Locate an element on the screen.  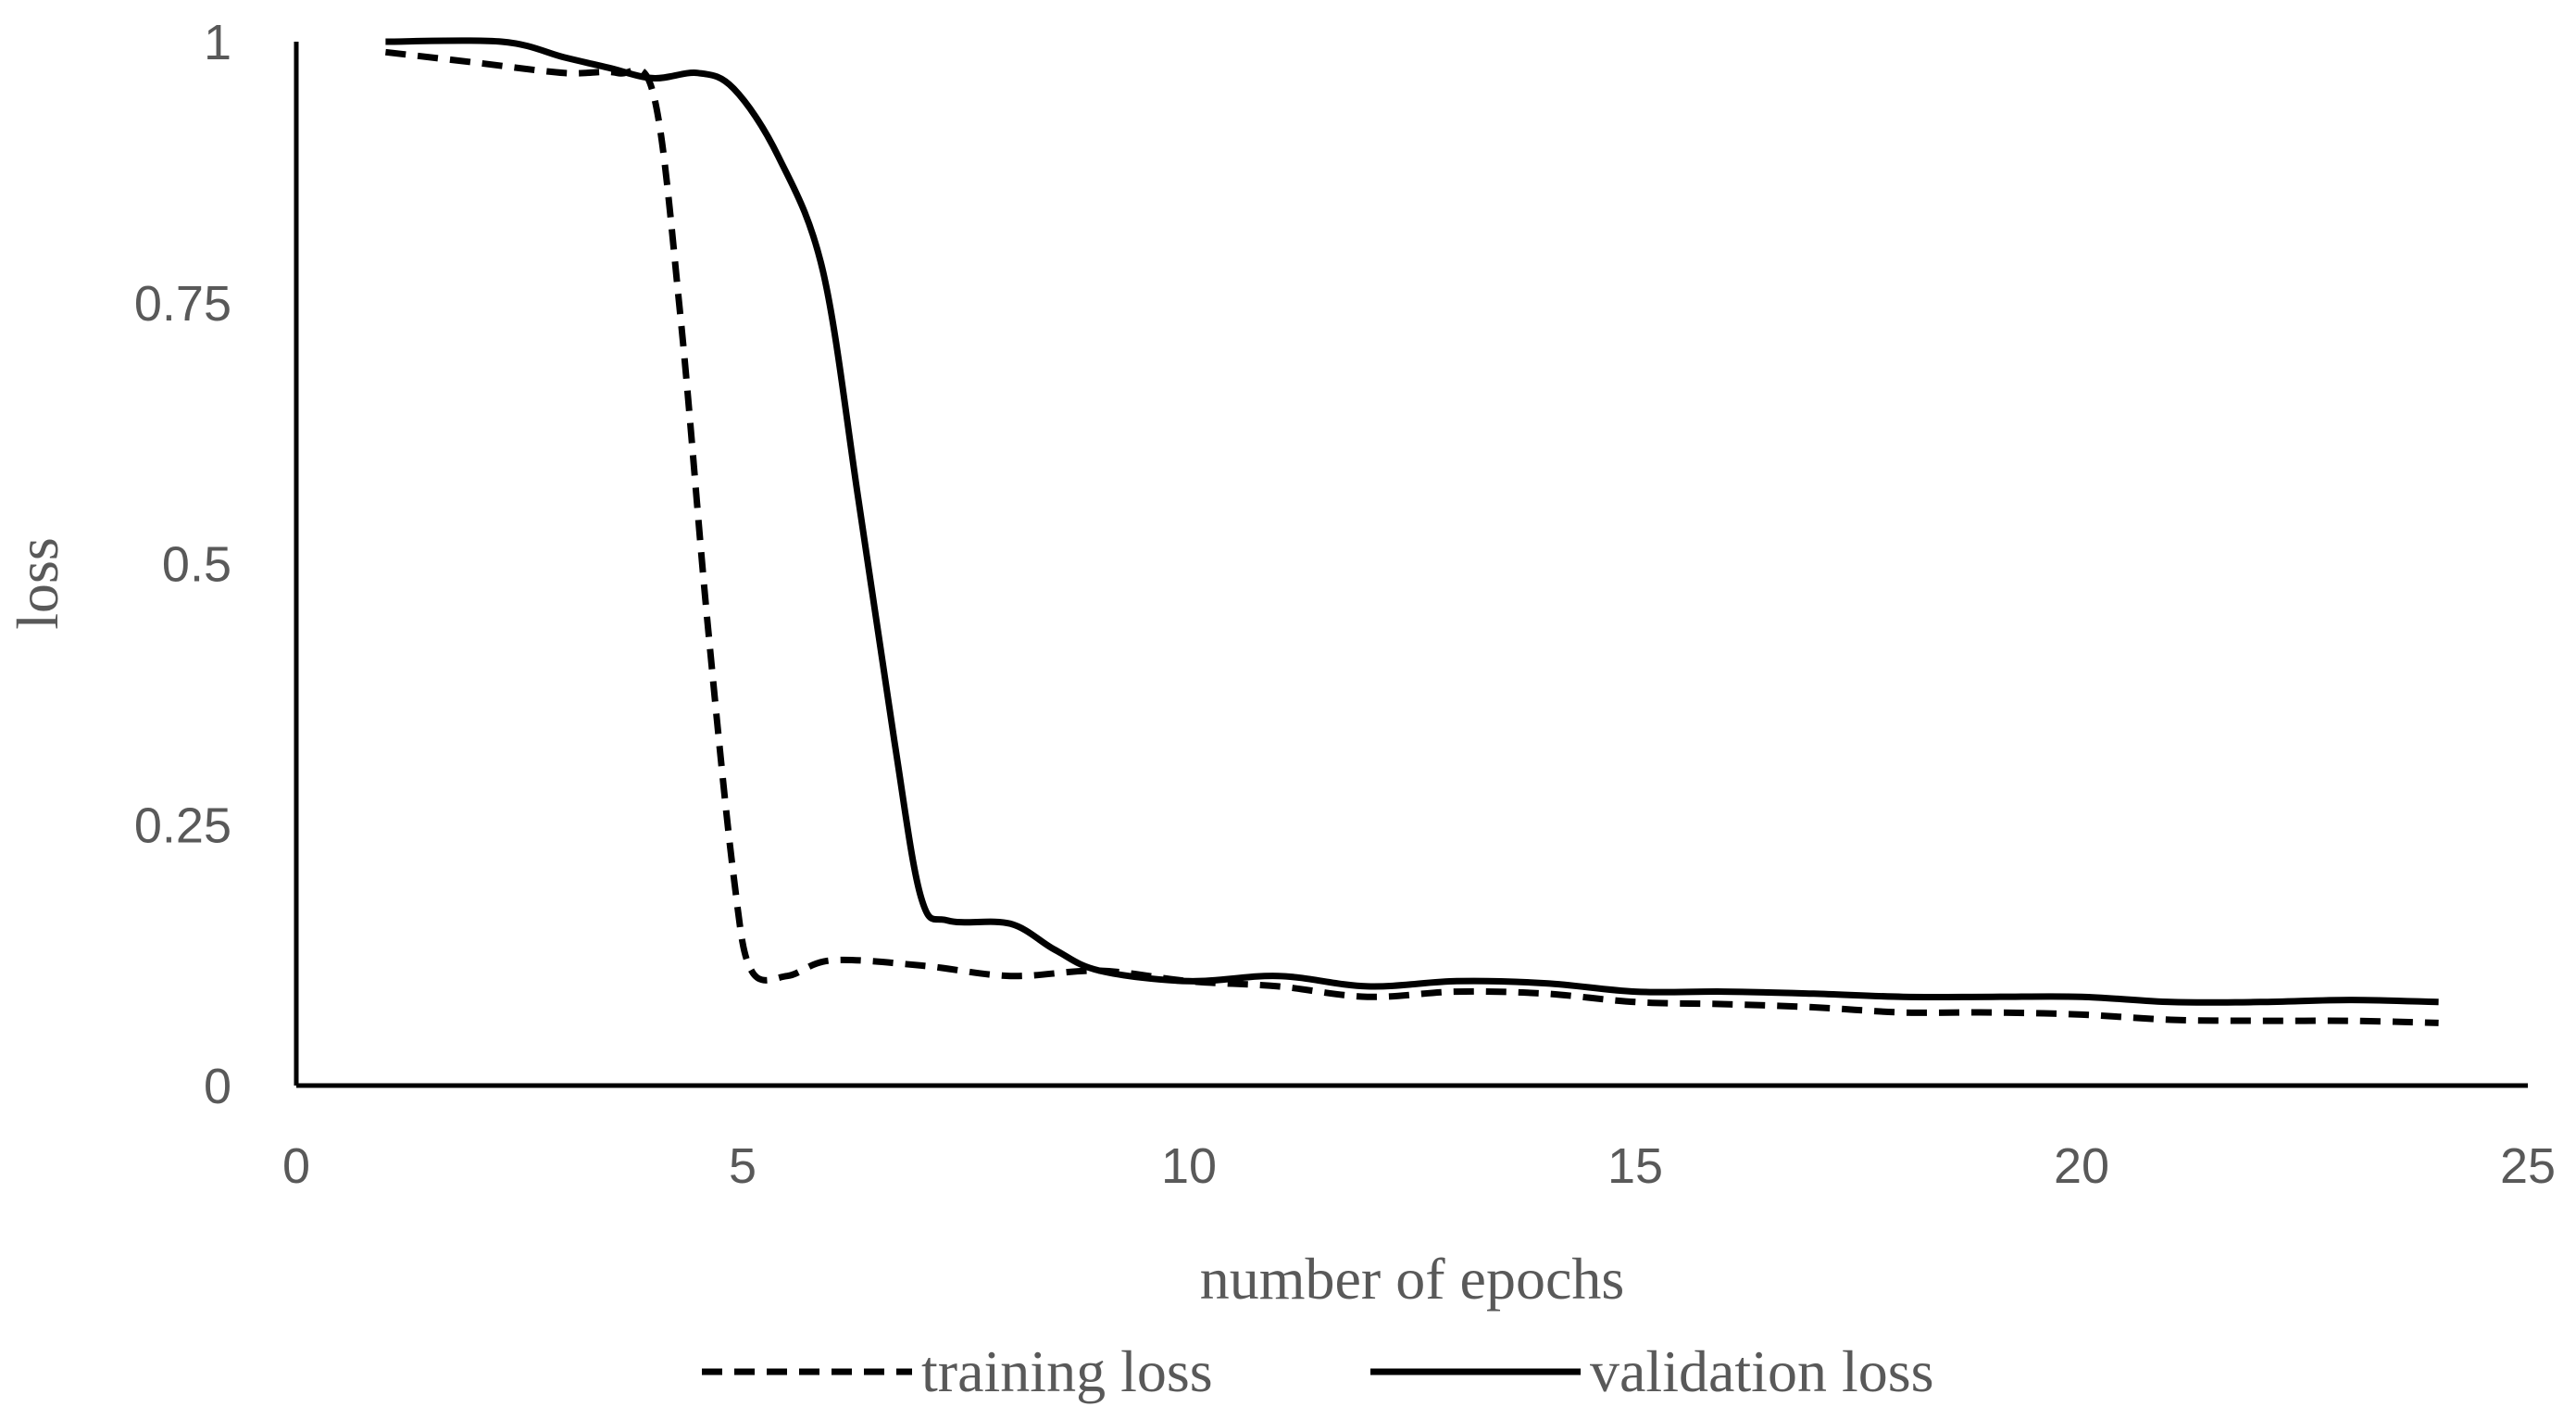
x-tick-label: 5 is located at coordinates (743, 1166).